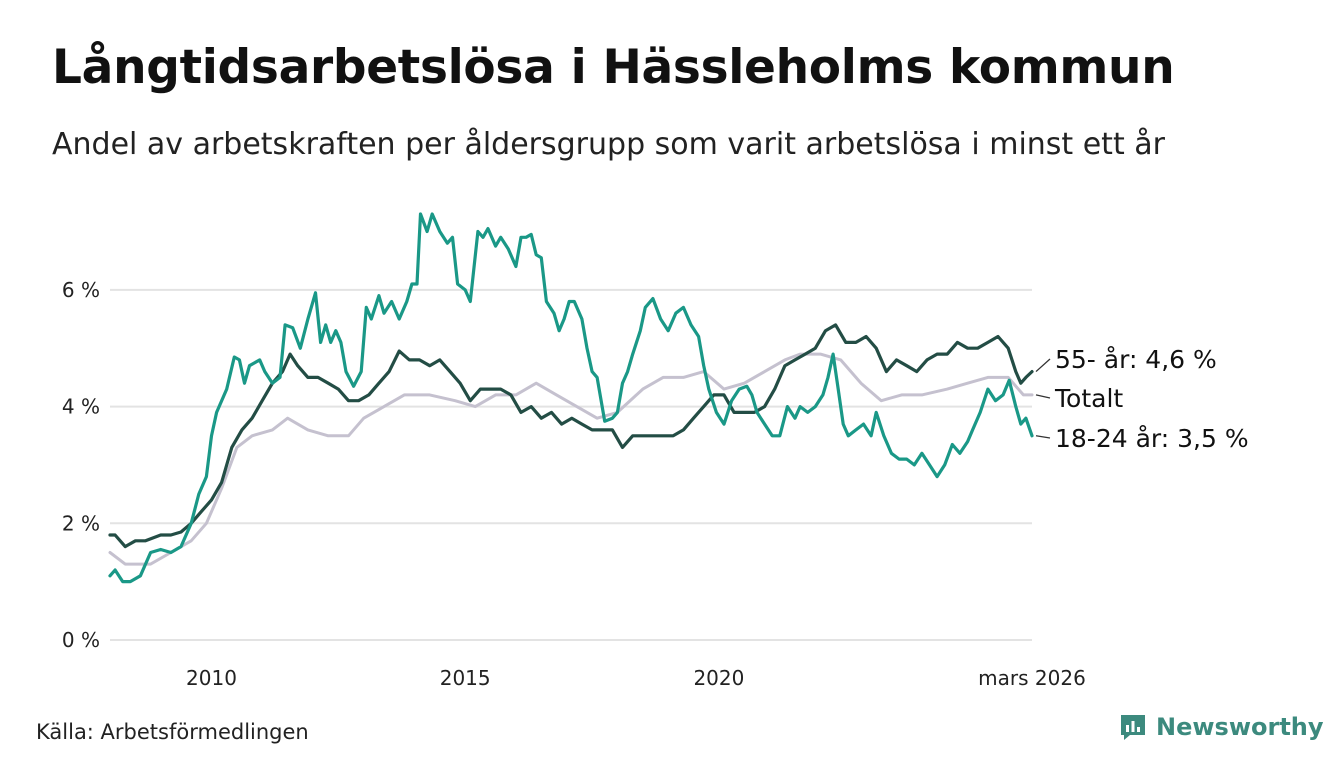  What do you see at coordinates (1043, 396) in the screenshot?
I see `leader-line-total` at bounding box center [1043, 396].